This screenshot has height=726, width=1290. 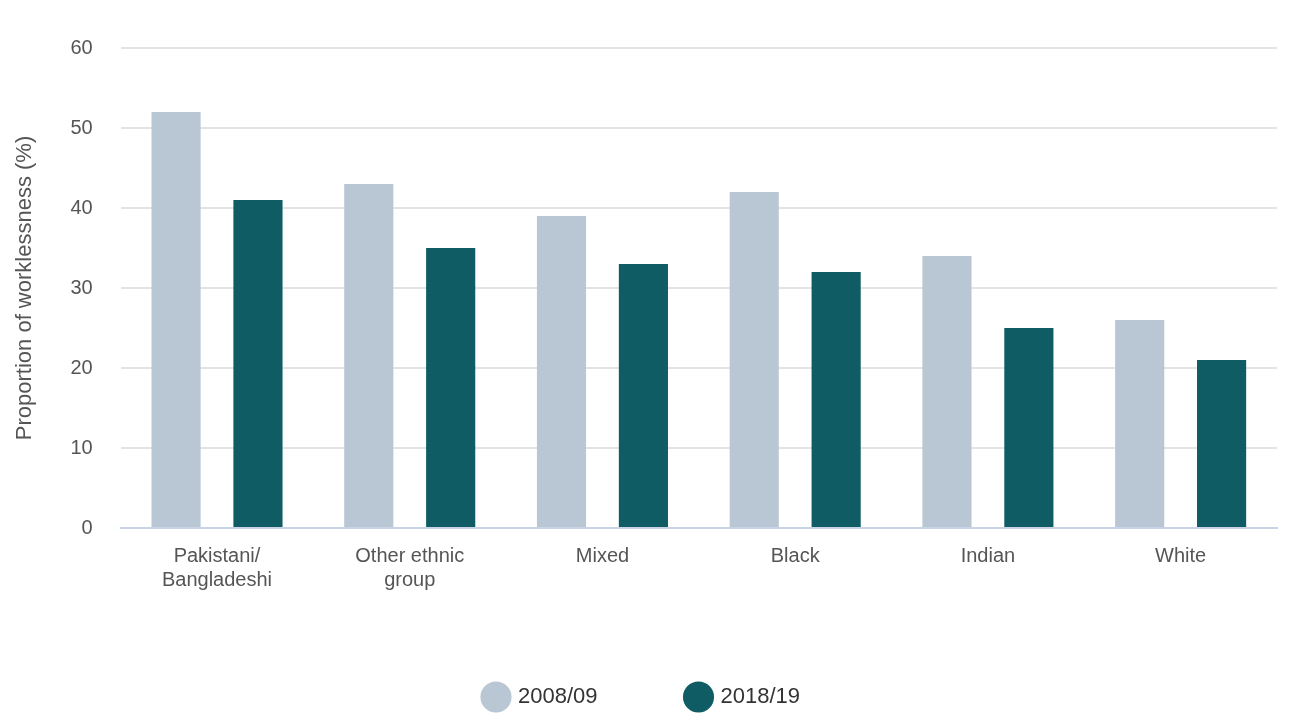 What do you see at coordinates (795, 554) in the screenshot?
I see `x-tick-label: Black` at bounding box center [795, 554].